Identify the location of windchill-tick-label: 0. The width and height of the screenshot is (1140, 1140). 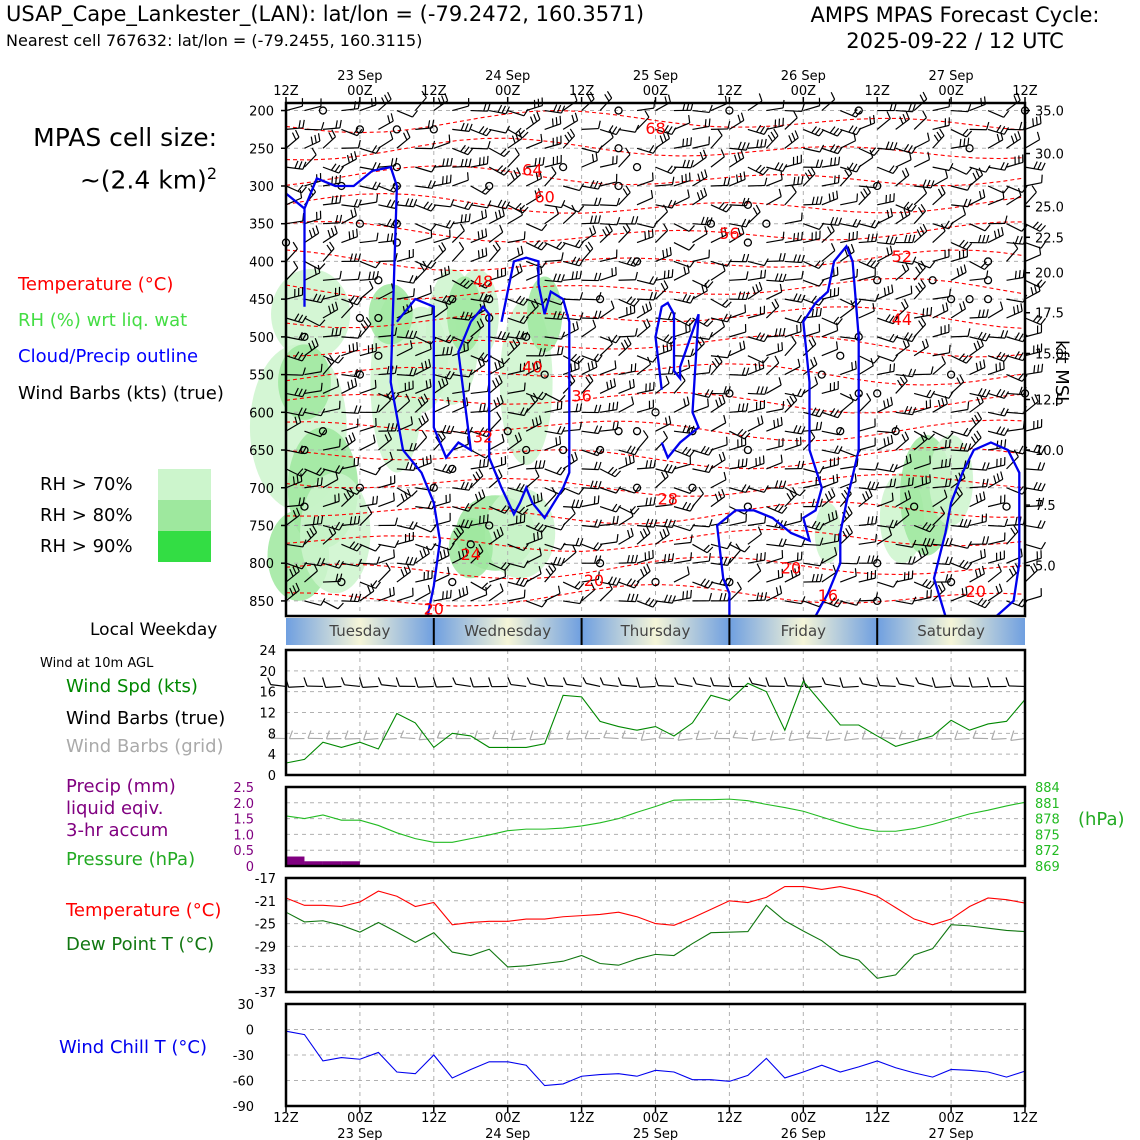
(250, 1031).